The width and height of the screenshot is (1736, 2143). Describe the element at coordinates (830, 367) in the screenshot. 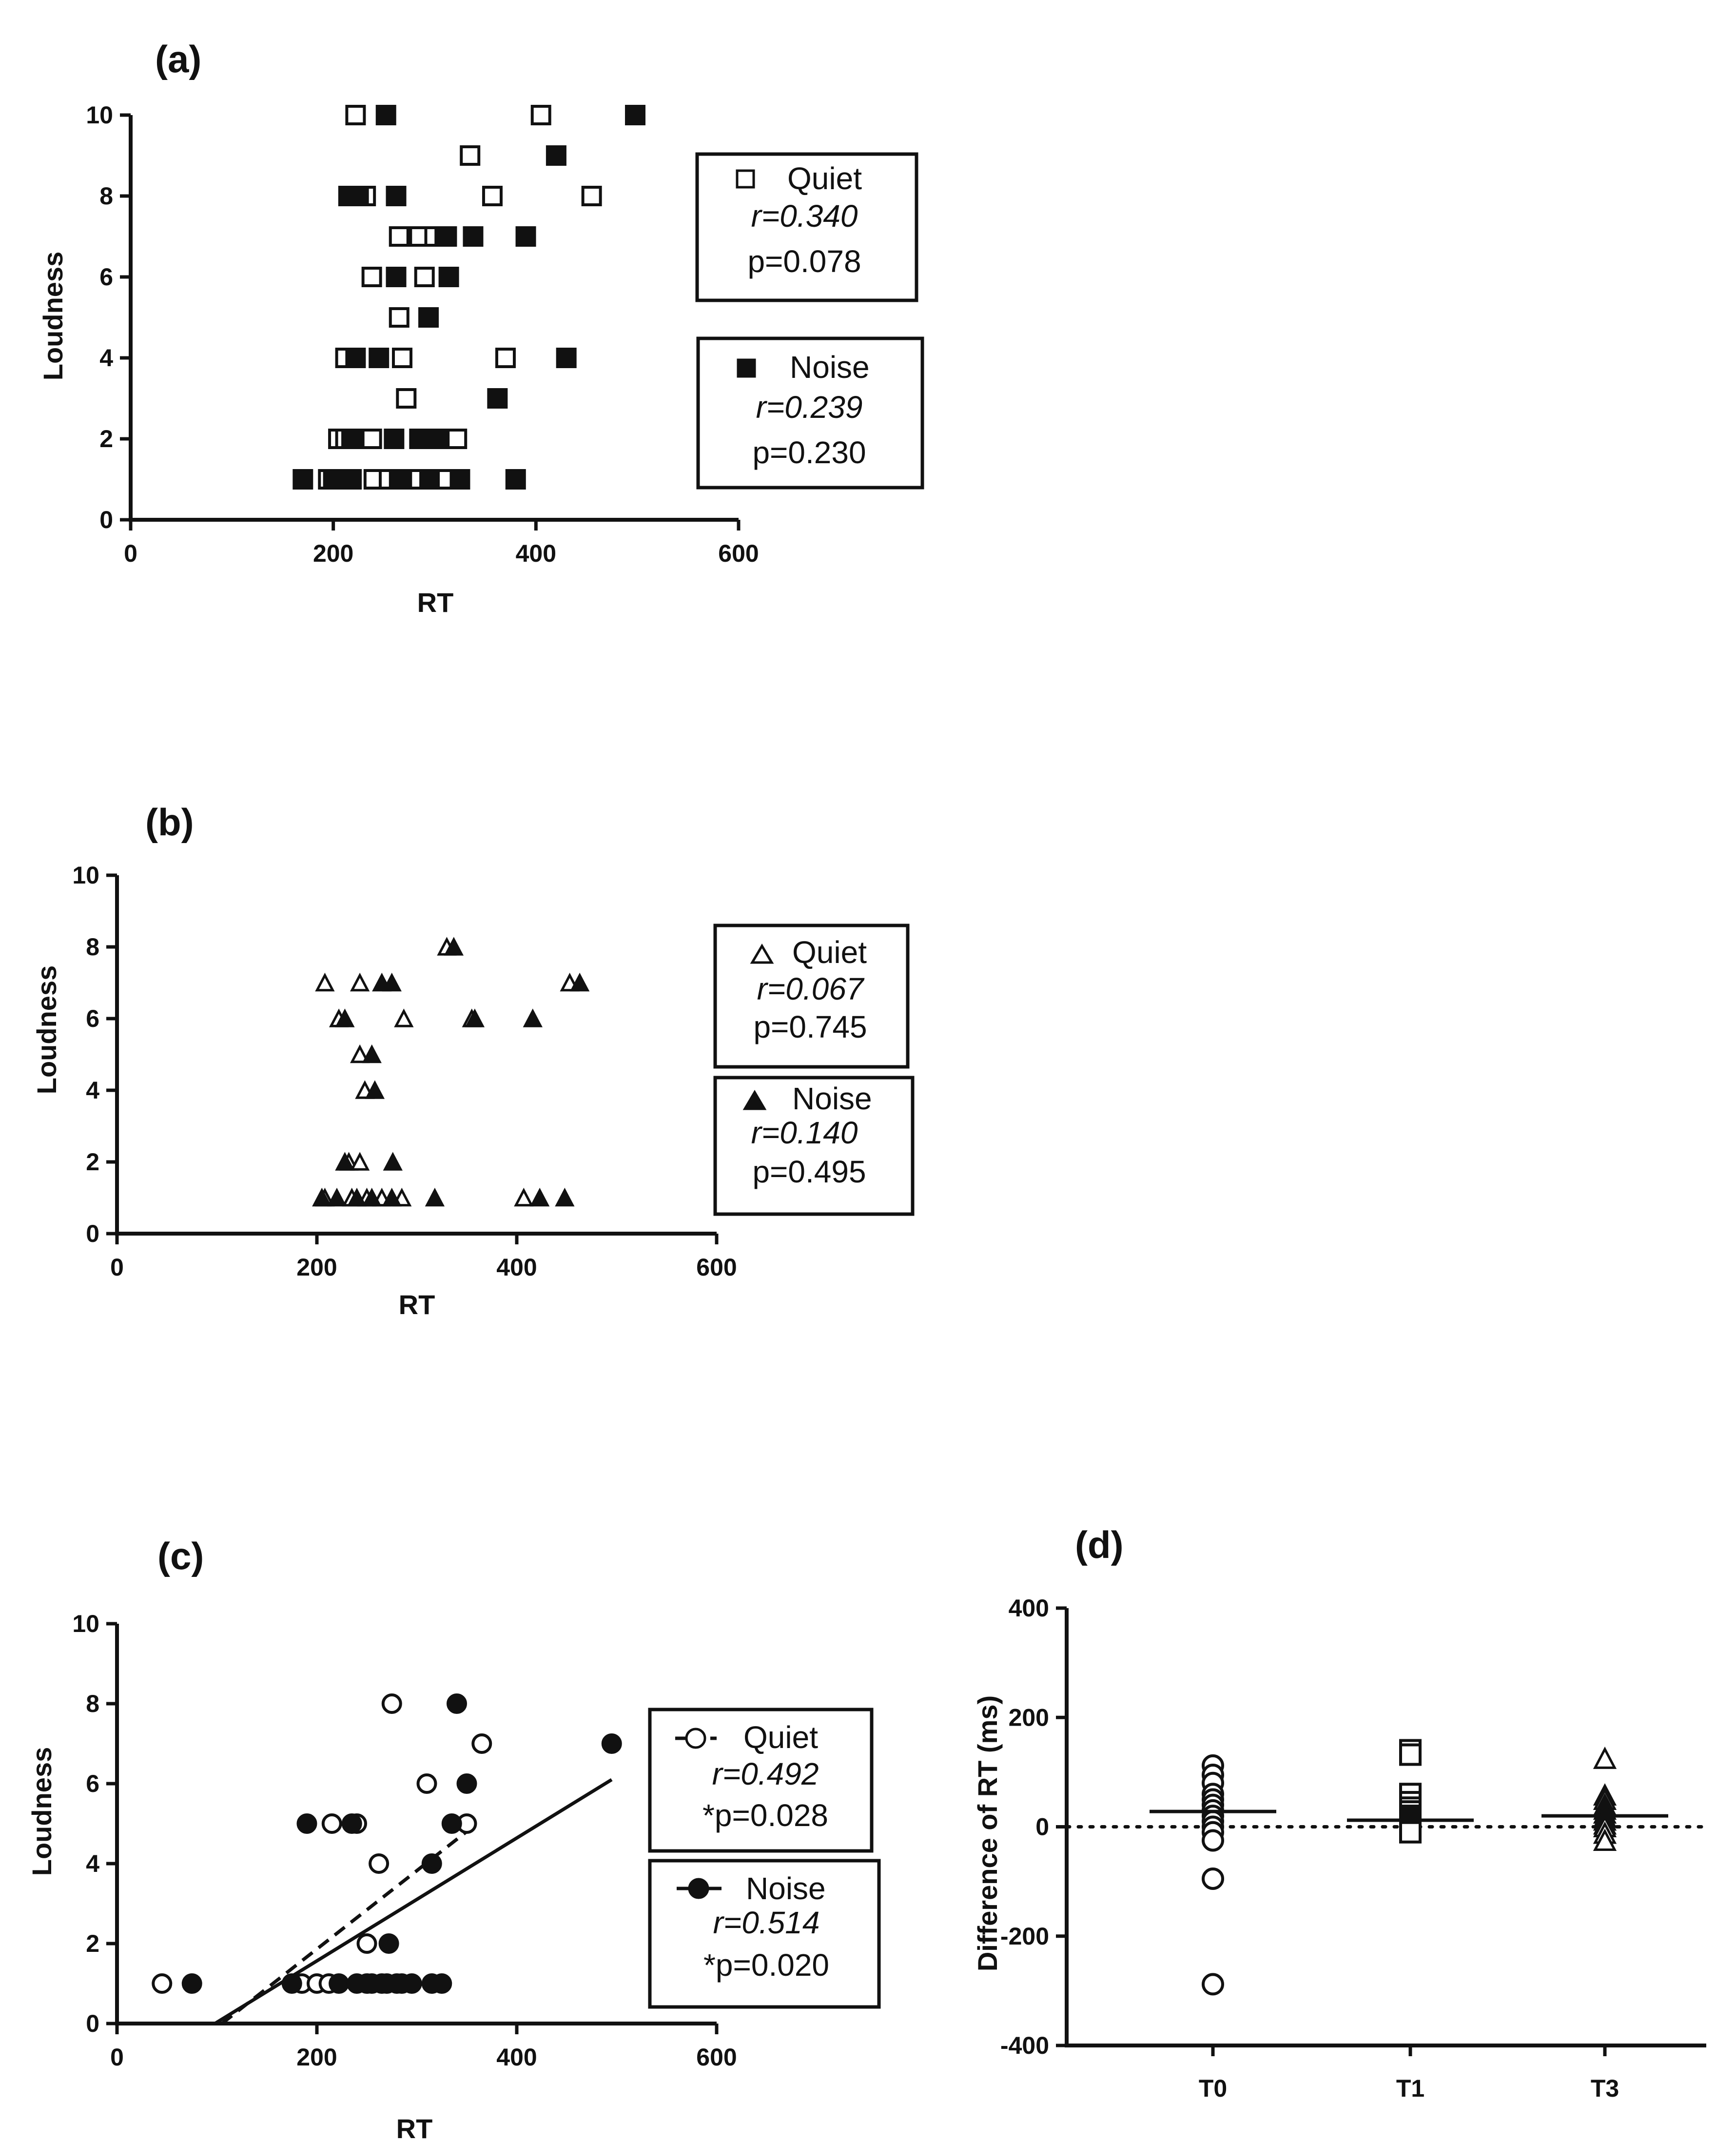

I see `legend-series-name: Noise` at that location.